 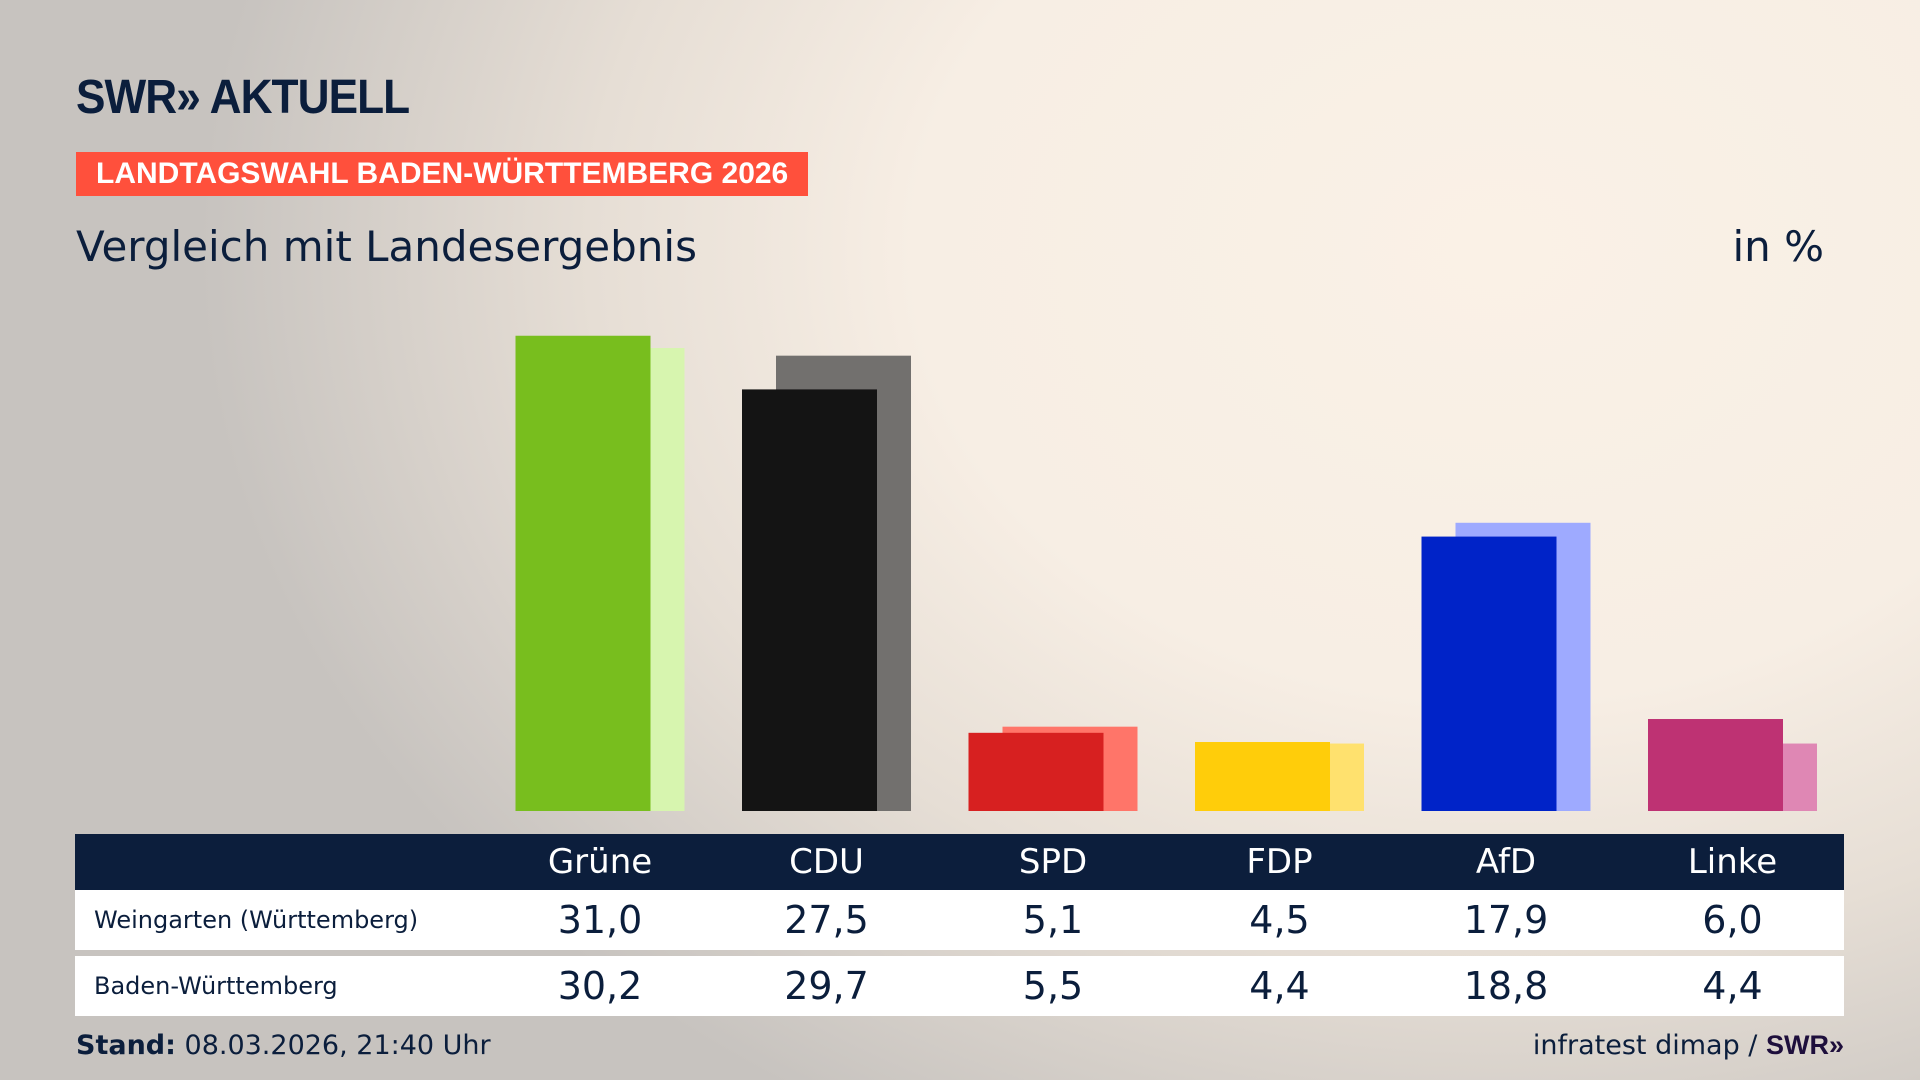 What do you see at coordinates (337, 1045) in the screenshot?
I see `stand-value: 08.03.2026, 21:40 Uhr` at bounding box center [337, 1045].